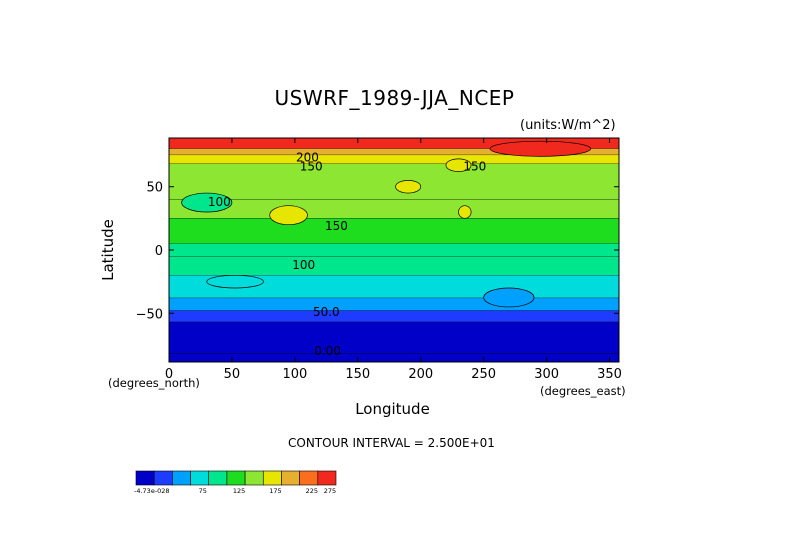  I want to click on x-tick-label: 300, so click(546, 374).